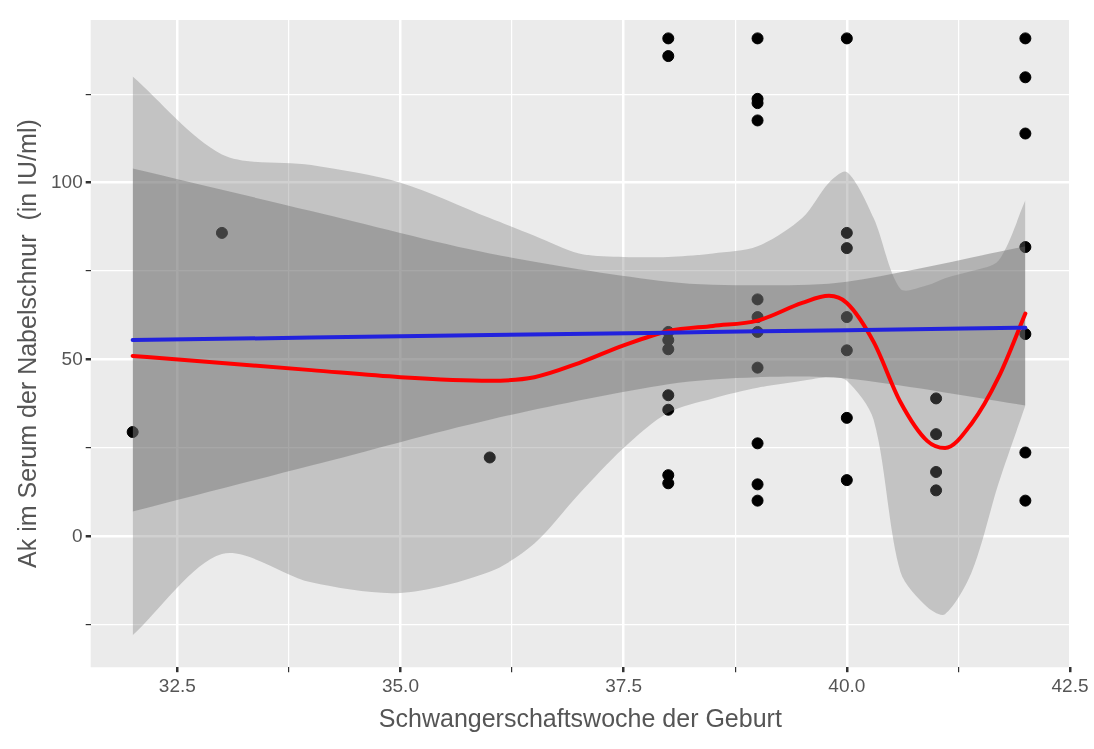 The height and width of the screenshot is (749, 1094). Describe the element at coordinates (77, 535) in the screenshot. I see `y-tick-label: 0` at that location.